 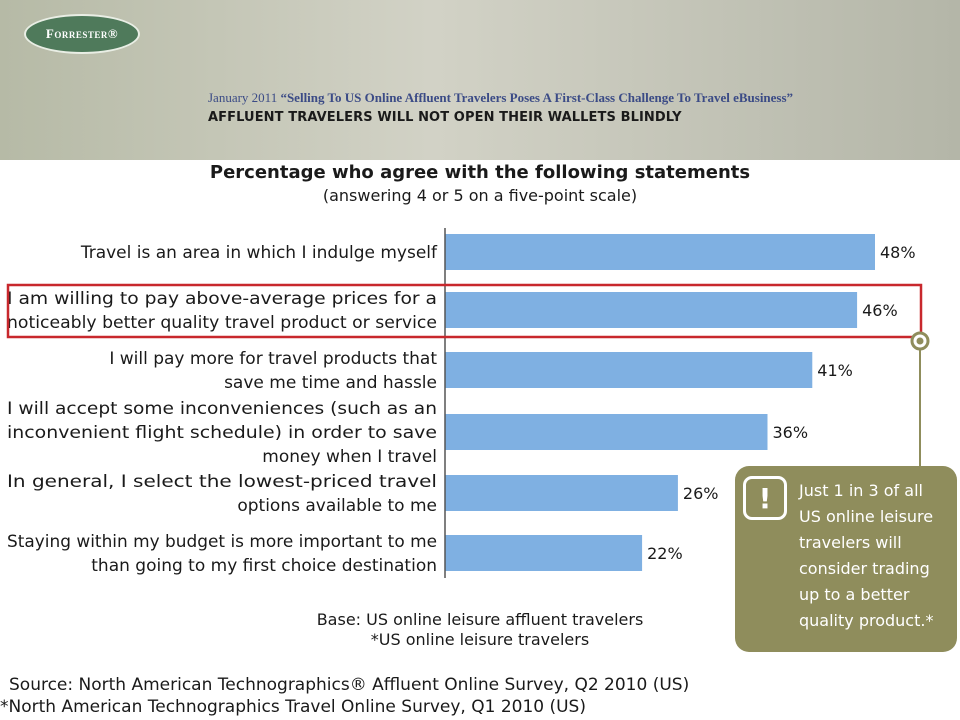 What do you see at coordinates (898, 252) in the screenshot?
I see `value-label-1: 48%` at bounding box center [898, 252].